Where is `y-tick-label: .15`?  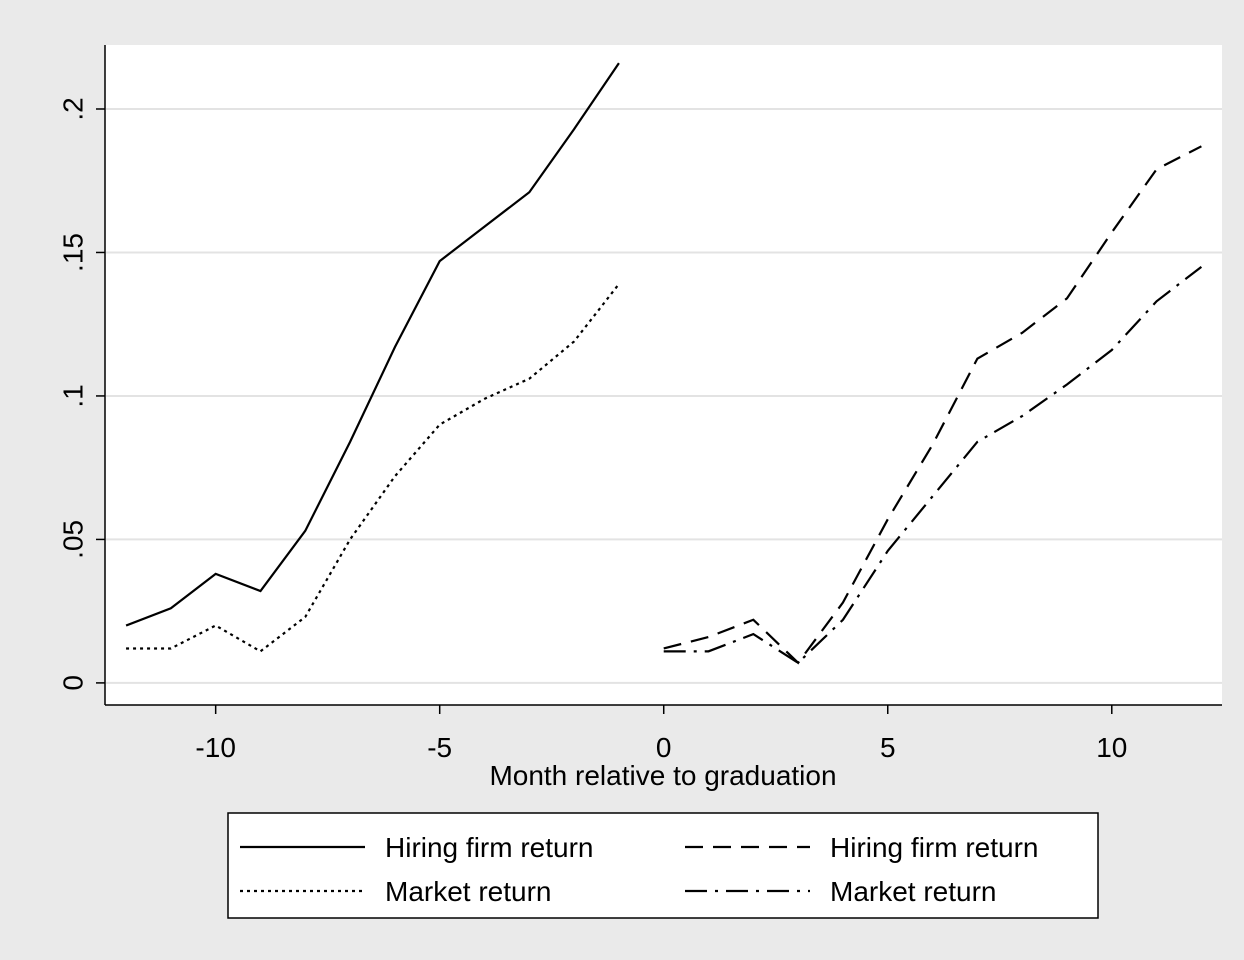 y-tick-label: .15 is located at coordinates (72, 252).